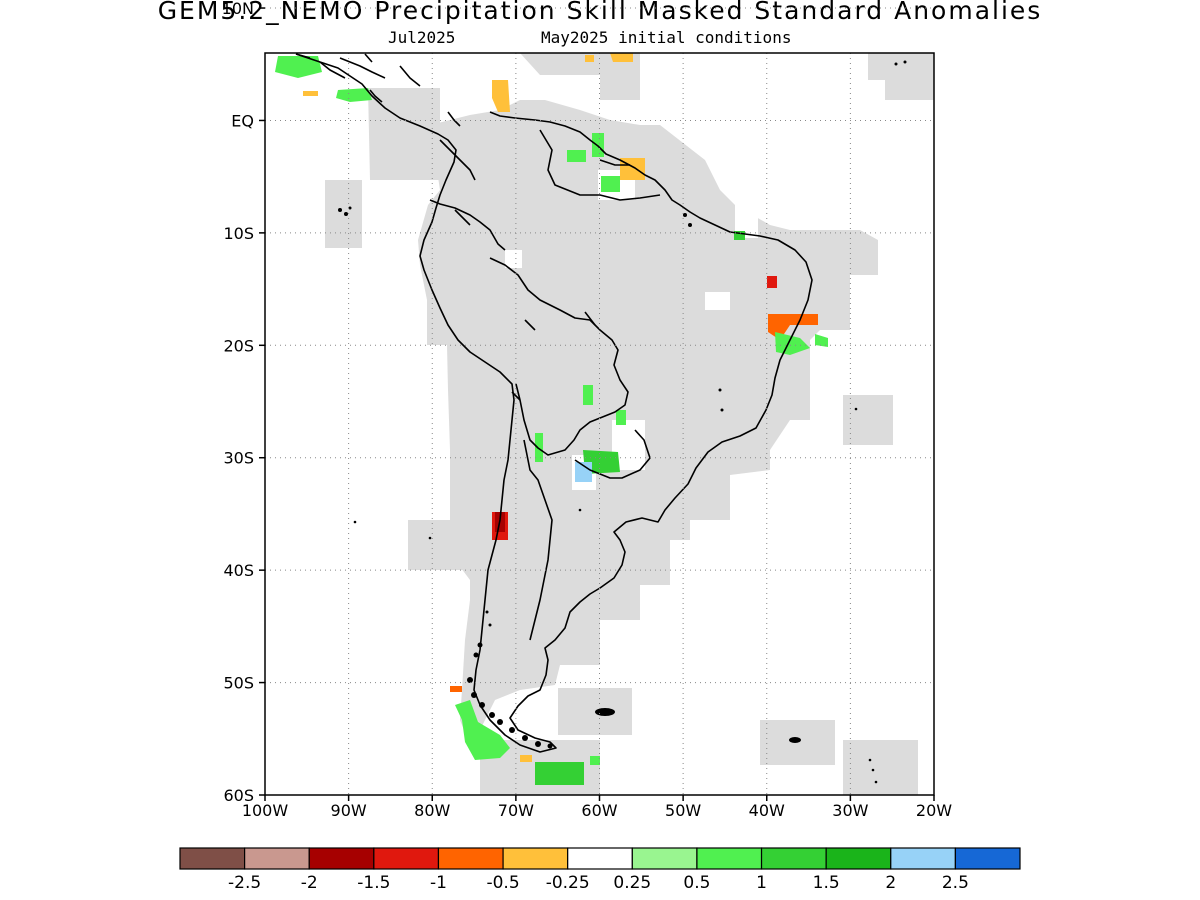  Describe the element at coordinates (238, 345) in the screenshot. I see `y-tick-label: 20S` at that location.